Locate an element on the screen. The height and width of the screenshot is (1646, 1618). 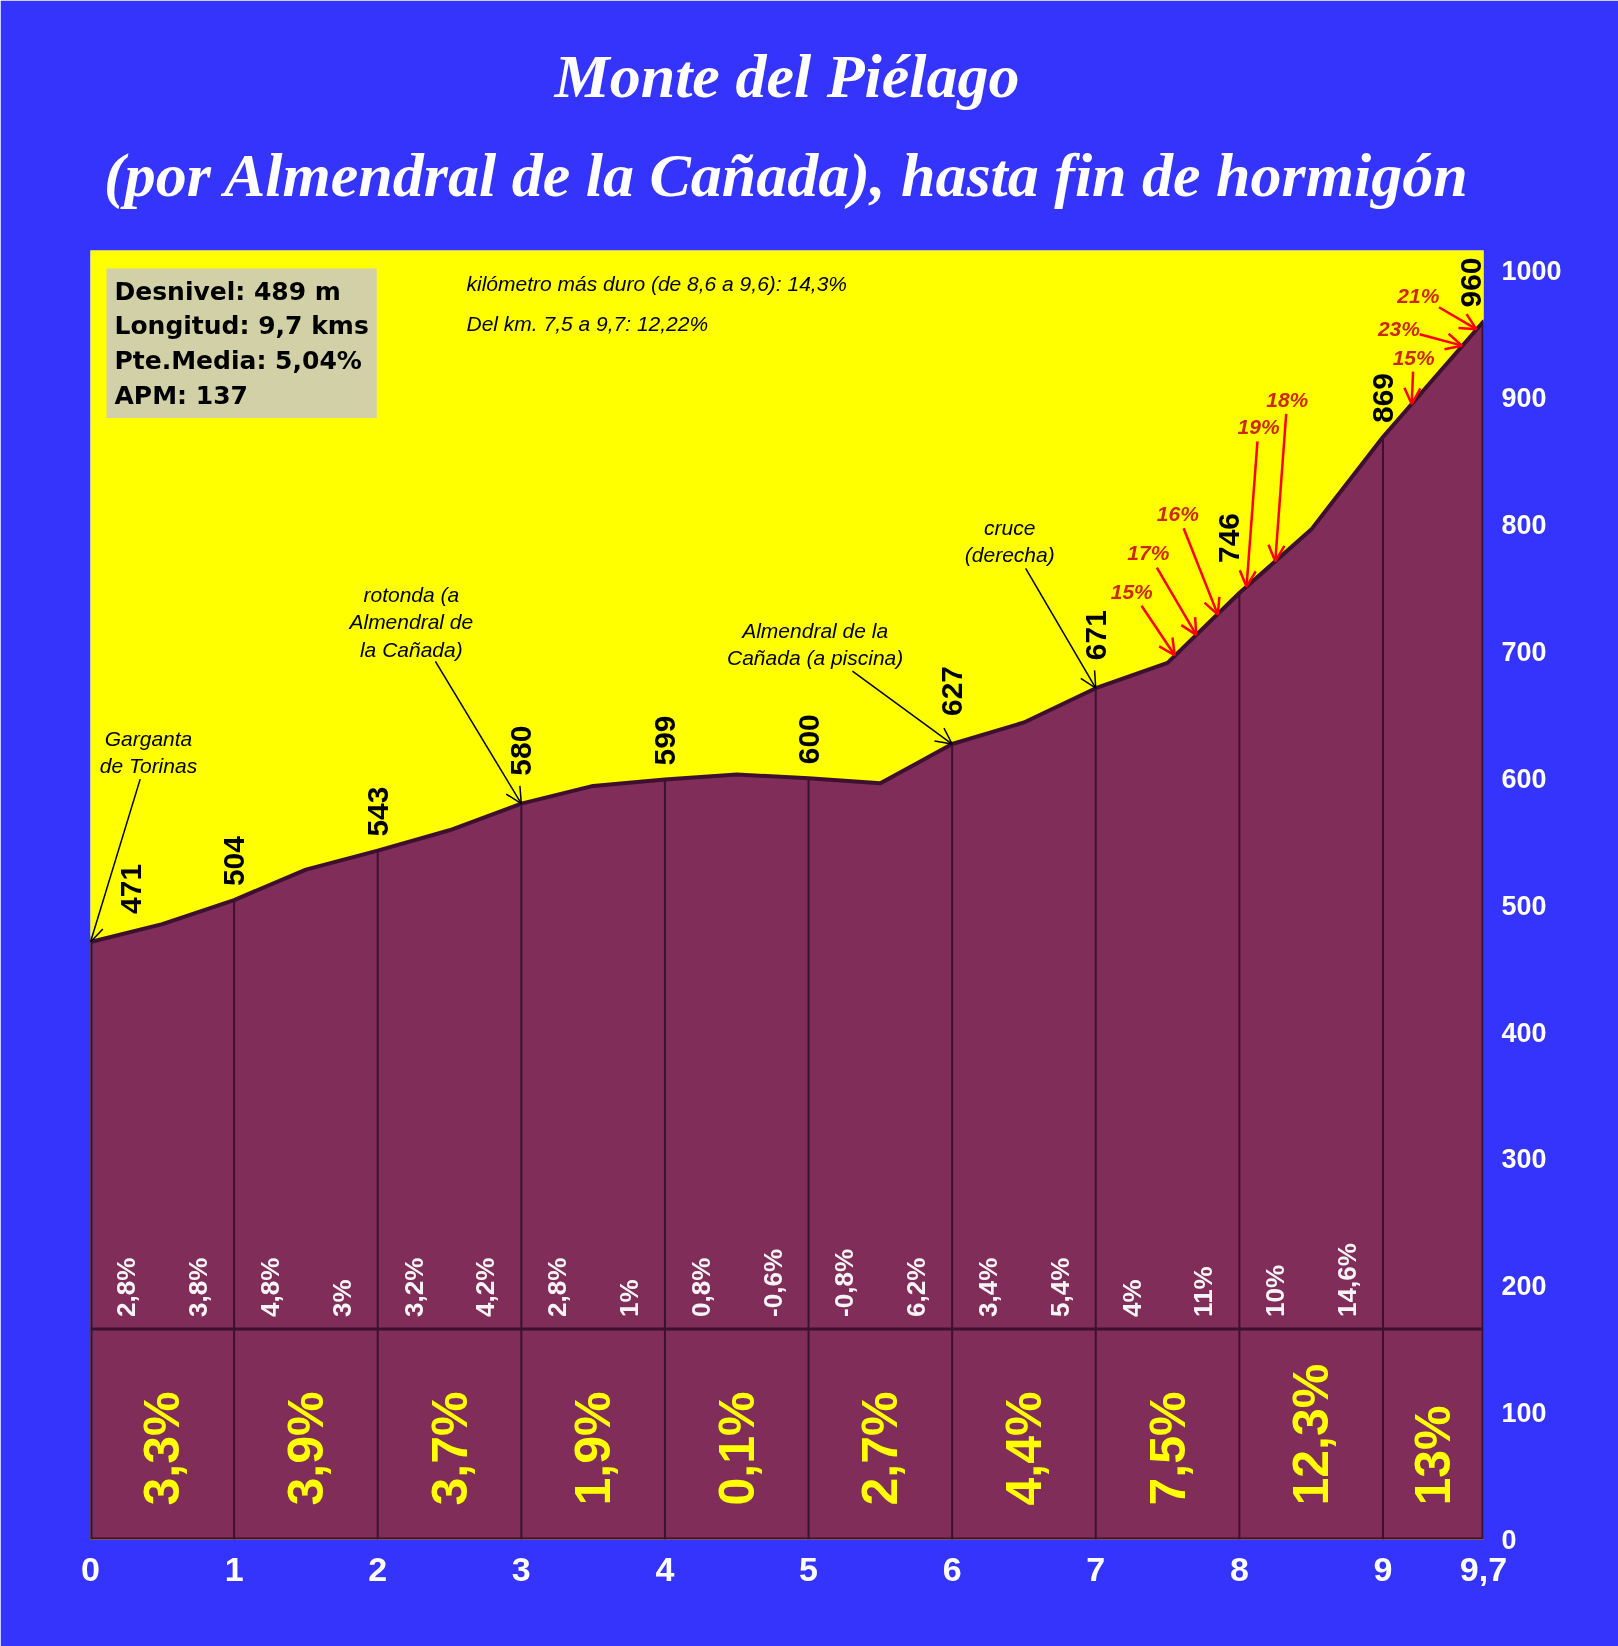
annotation: 3,3% is located at coordinates (162, 1448).